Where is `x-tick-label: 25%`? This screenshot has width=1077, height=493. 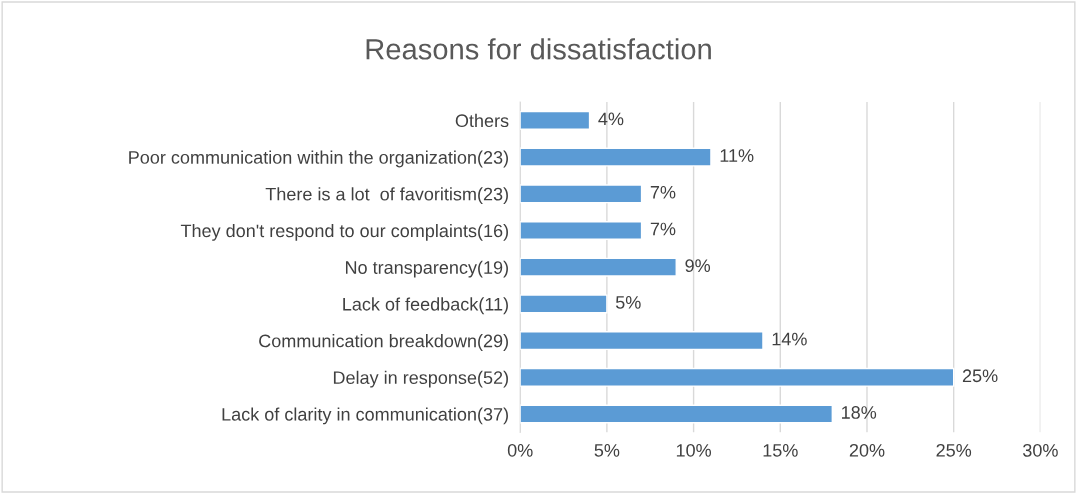 x-tick-label: 25% is located at coordinates (954, 450).